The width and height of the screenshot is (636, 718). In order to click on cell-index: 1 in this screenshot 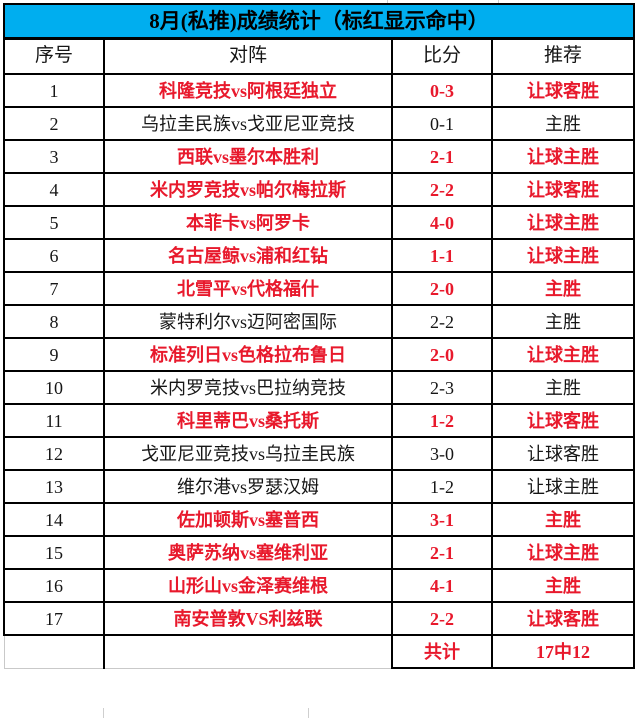, I will do `click(54, 90)`.